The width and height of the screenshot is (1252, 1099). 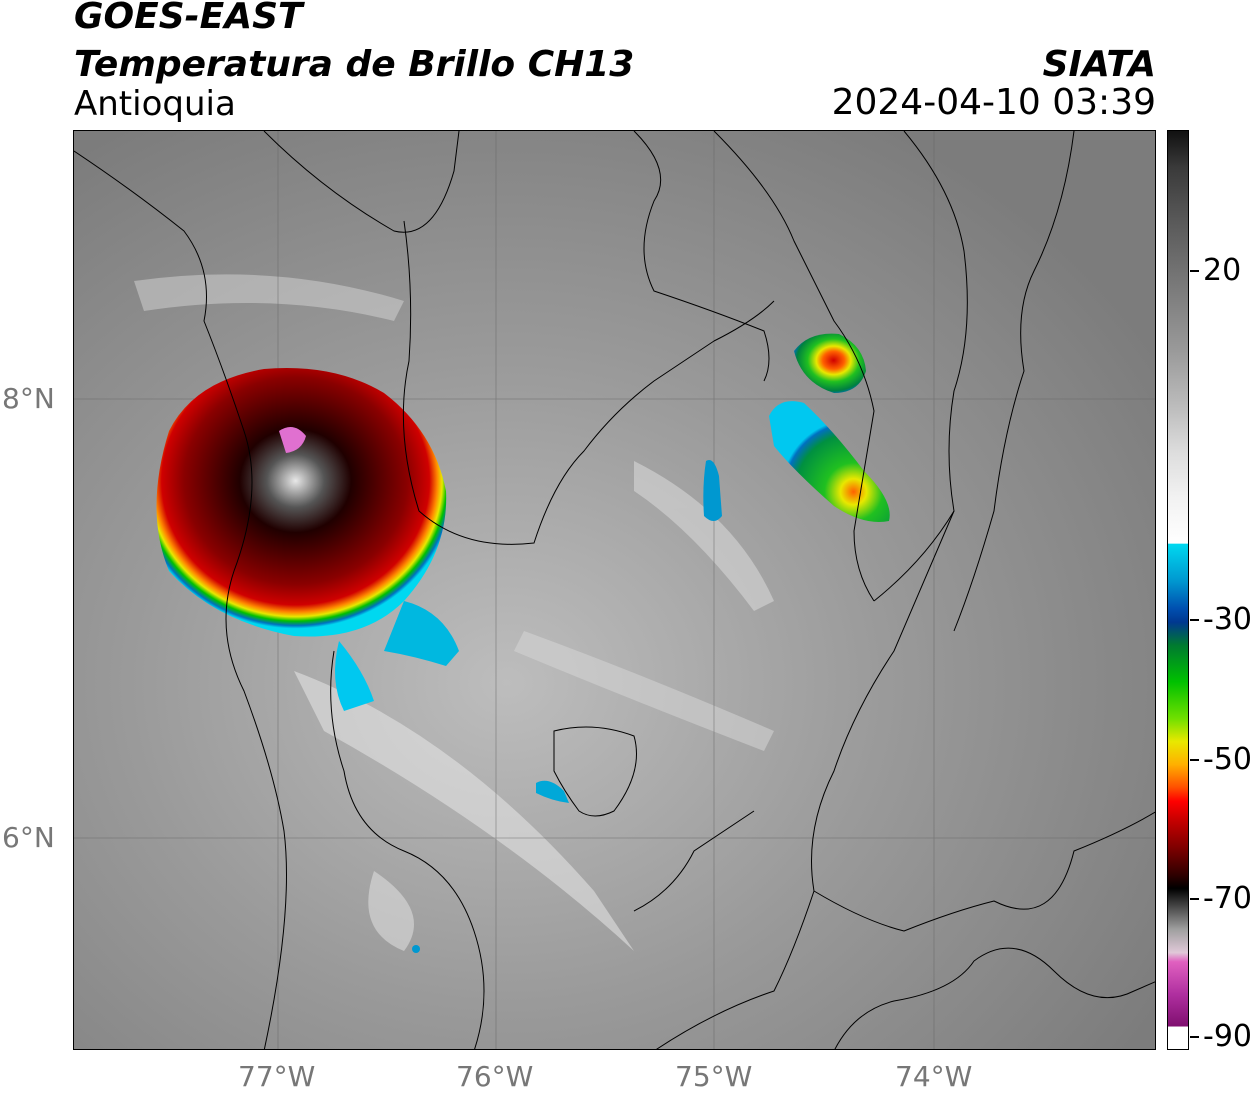 What do you see at coordinates (1227, 759) in the screenshot?
I see `colorbar-label: -50` at bounding box center [1227, 759].